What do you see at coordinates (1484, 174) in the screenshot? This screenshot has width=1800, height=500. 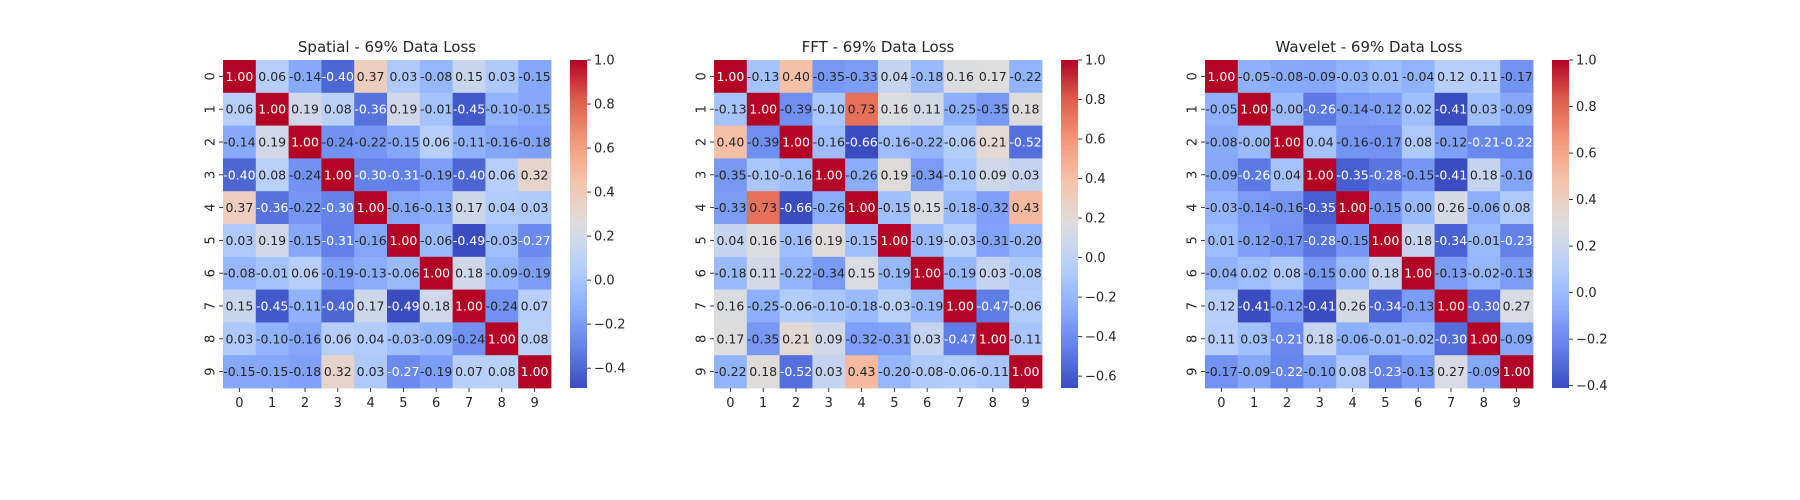 I see `cell-value-label: 0.18` at bounding box center [1484, 174].